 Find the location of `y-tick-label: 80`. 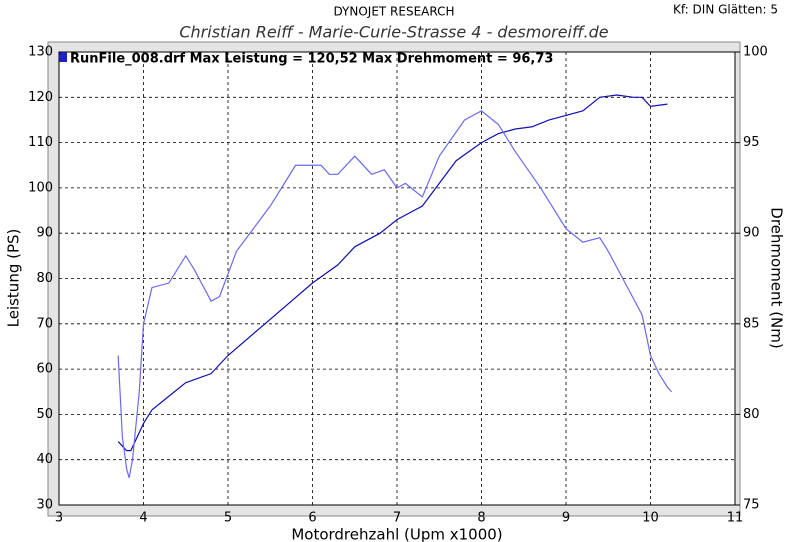

y-tick-label: 80 is located at coordinates (44, 278).